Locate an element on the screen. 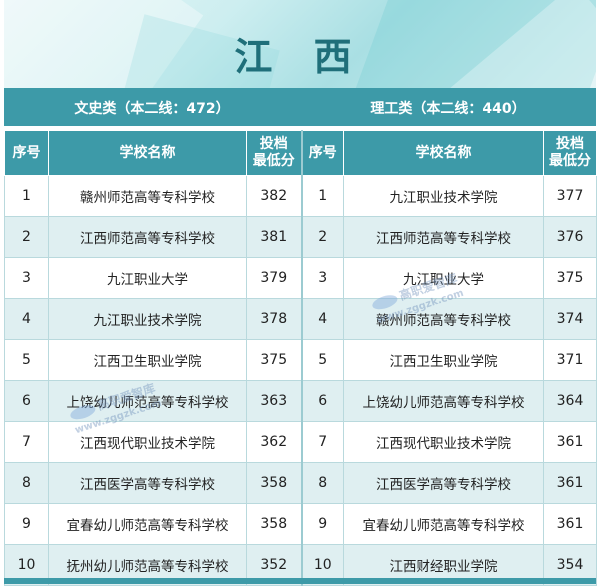 The height and width of the screenshot is (586, 600). table-row: 6 上饶幼儿师范高等专科学校 363 6 上饶幼儿师范高等专科学校 364 is located at coordinates (300, 401).